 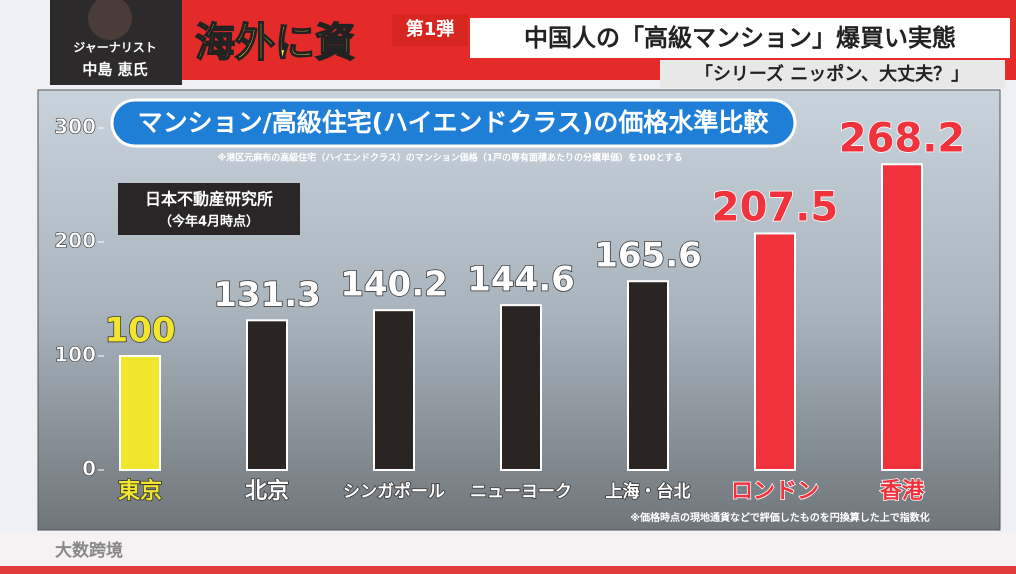 I want to click on source-box, so click(x=209, y=209).